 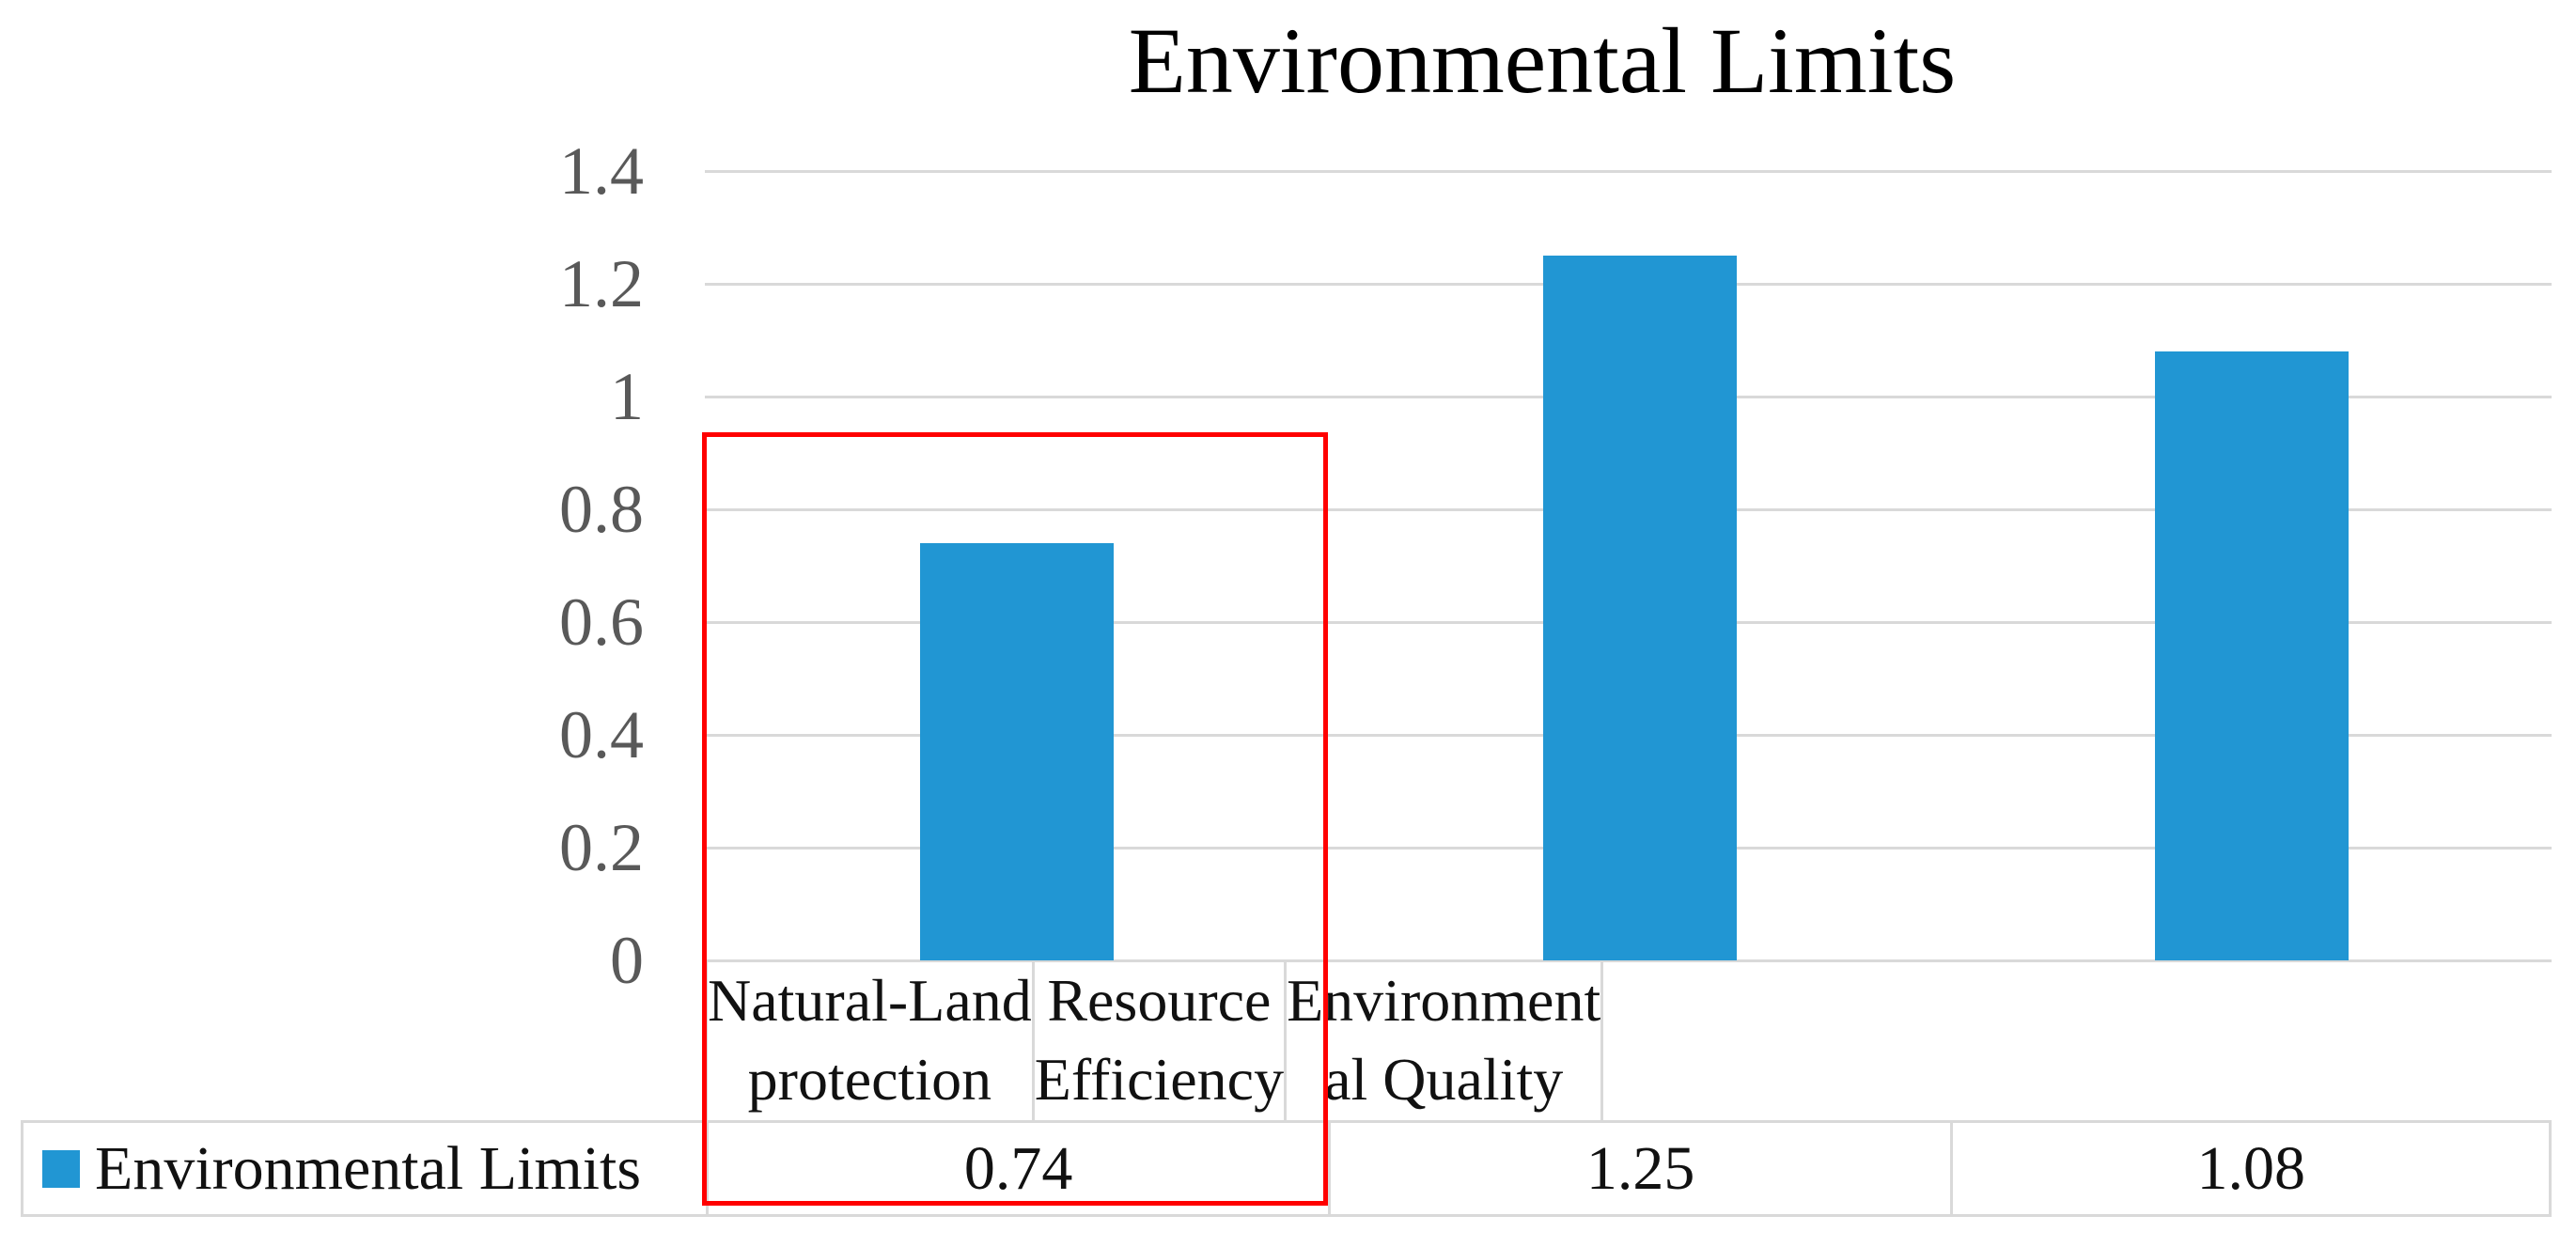 I want to click on category-label-line: Resource, so click(x=1159, y=1000).